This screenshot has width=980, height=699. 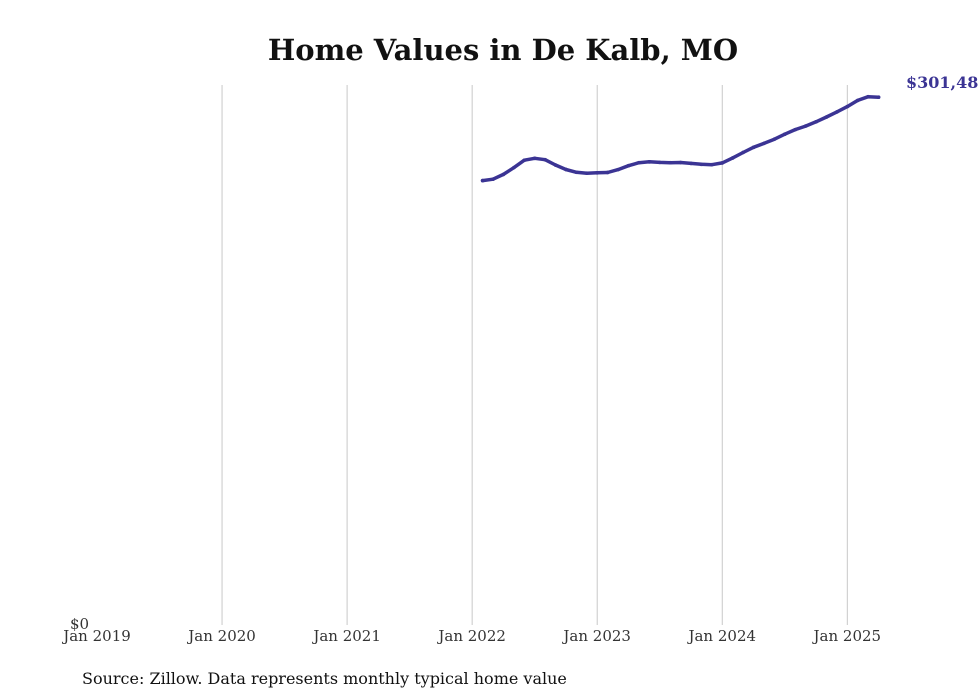 I want to click on x-tick-label: Jan 2024, so click(x=721, y=636).